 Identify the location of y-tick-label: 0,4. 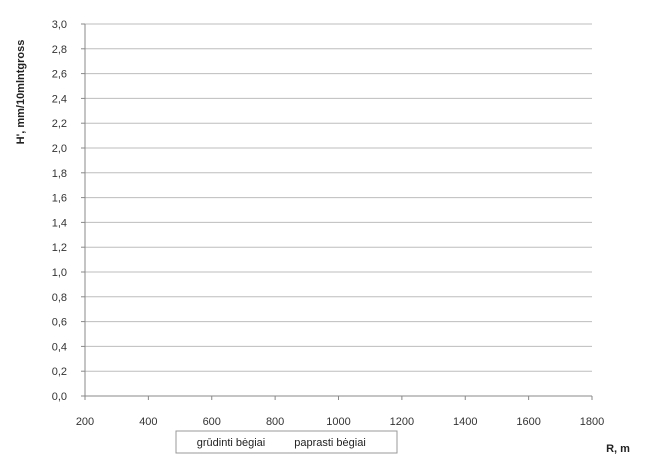
(59, 347).